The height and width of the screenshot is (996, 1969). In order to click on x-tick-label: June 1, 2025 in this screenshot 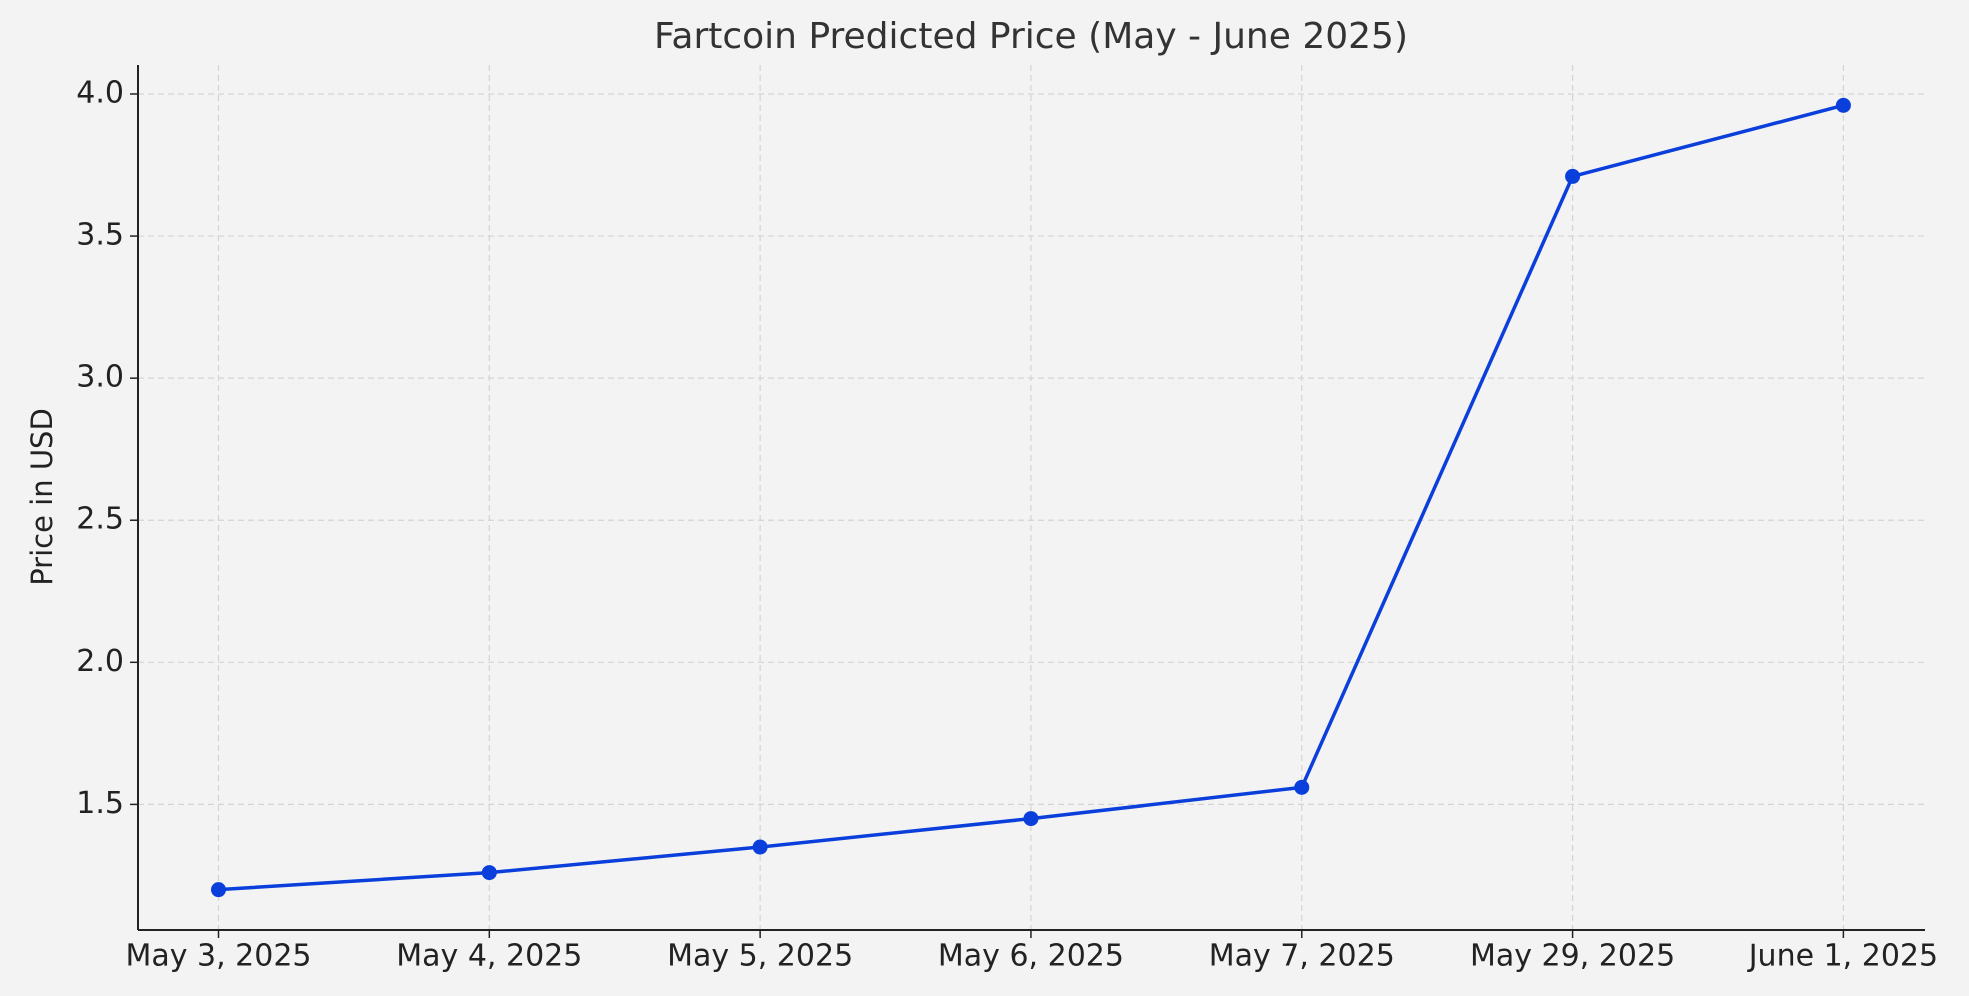, I will do `click(1842, 956)`.